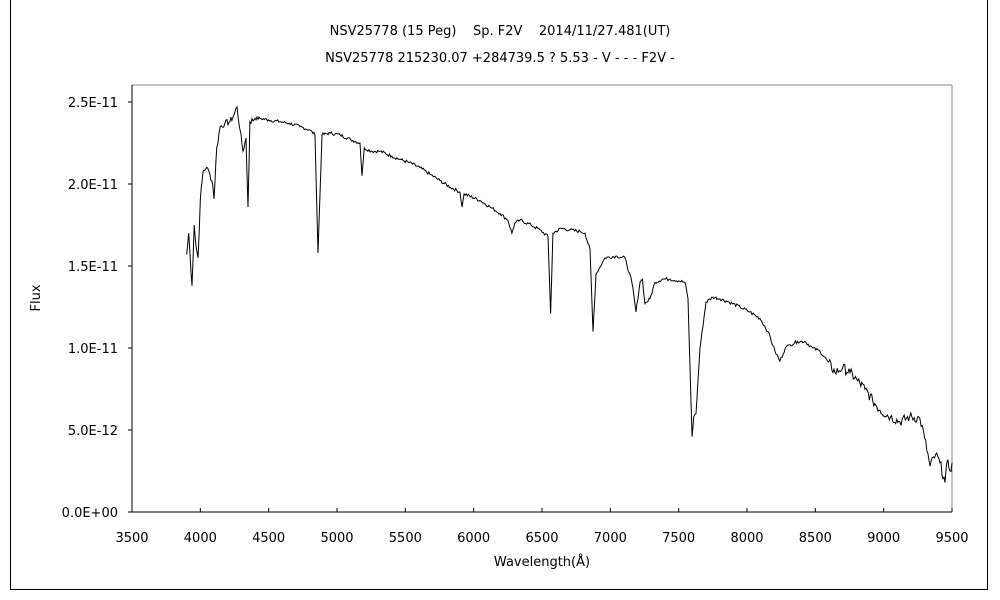  What do you see at coordinates (815, 538) in the screenshot?
I see `x-tick-label: 8500` at bounding box center [815, 538].